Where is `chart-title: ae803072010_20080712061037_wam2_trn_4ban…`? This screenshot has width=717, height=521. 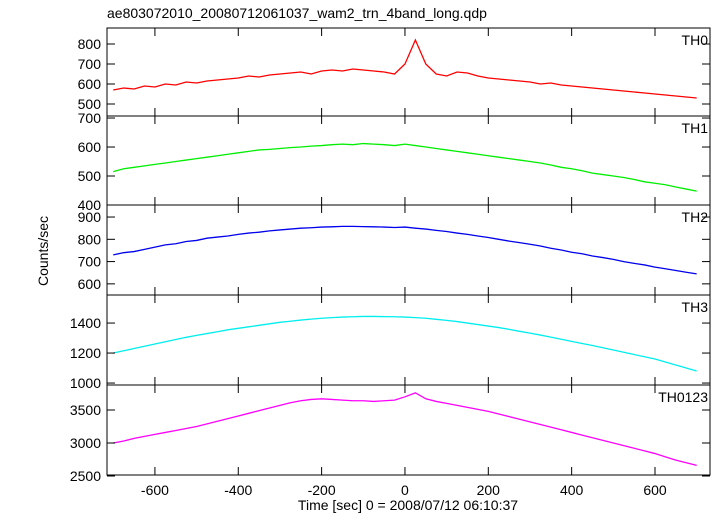 chart-title: ae803072010_20080712061037_wam2_trn_4ban… is located at coordinates (297, 13).